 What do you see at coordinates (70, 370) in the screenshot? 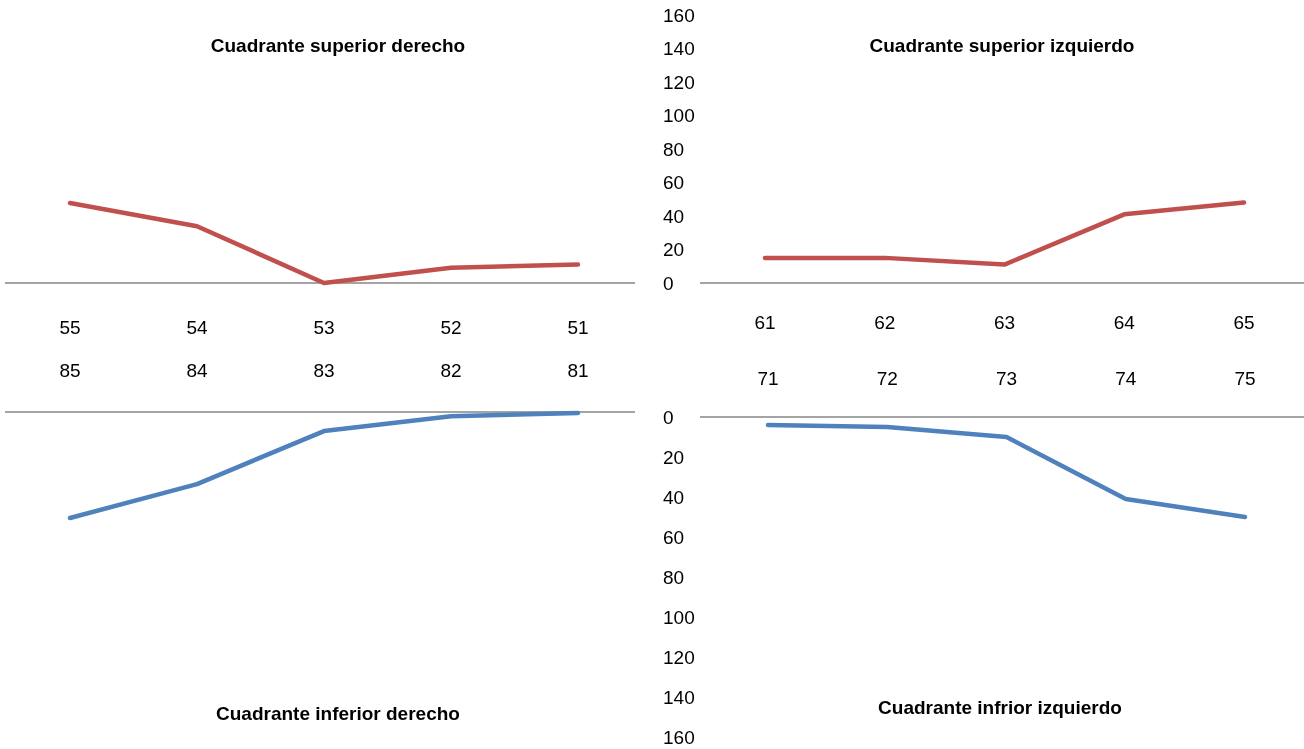
I see `x-tick-label: 85` at bounding box center [70, 370].